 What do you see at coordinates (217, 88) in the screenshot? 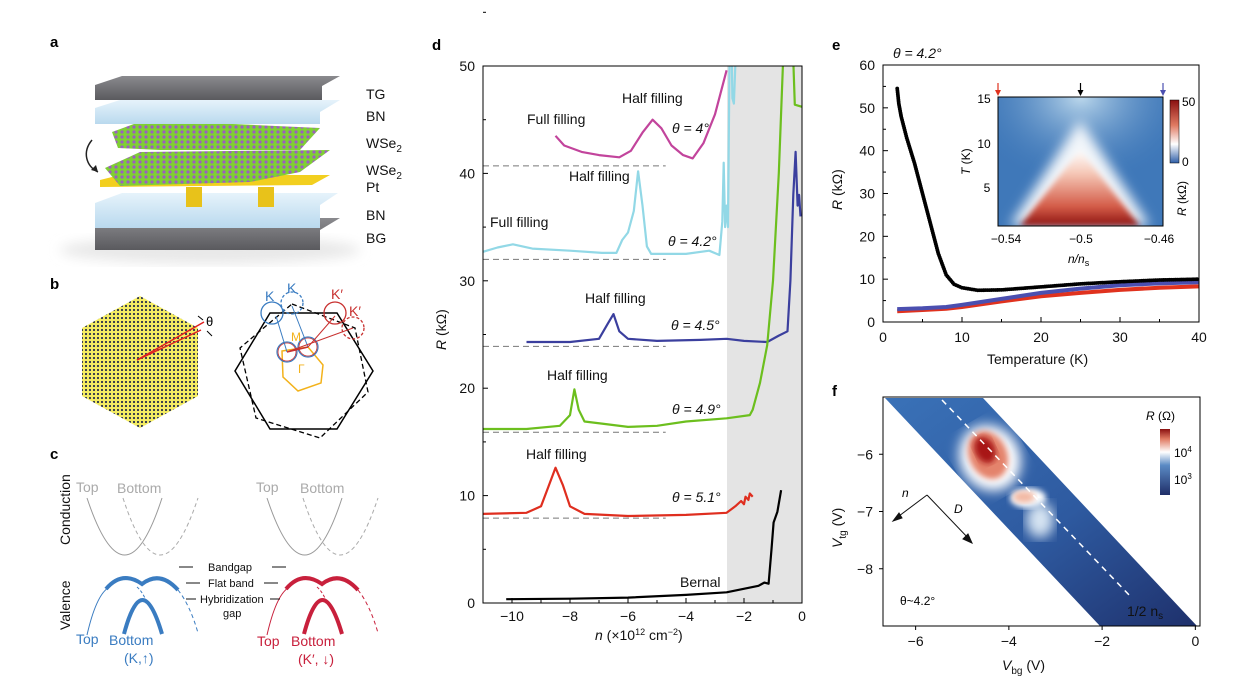
I see `top-gate-layer` at bounding box center [217, 88].